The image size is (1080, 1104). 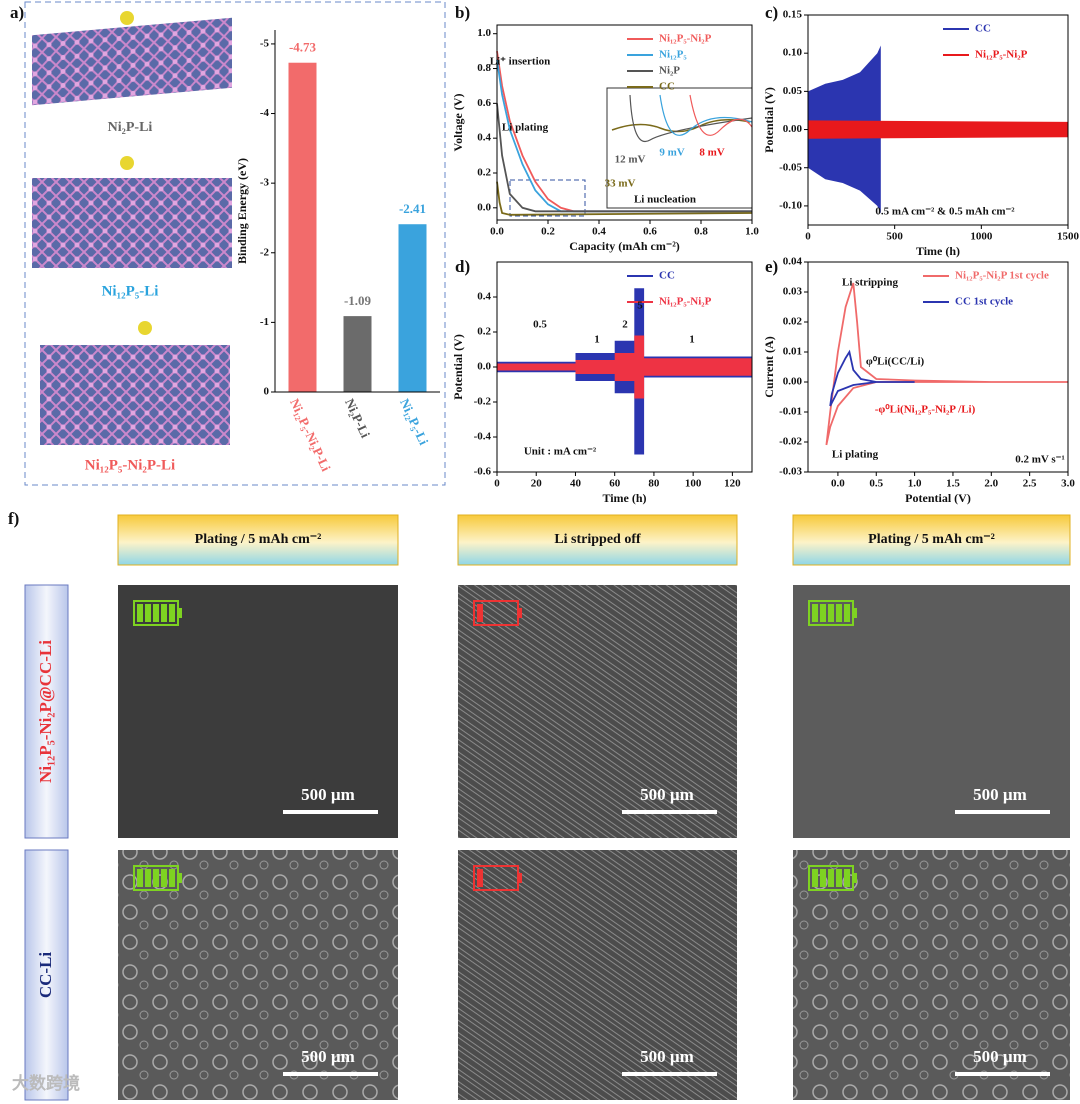 I want to click on structure-label: Ni₁₂P₅-Ni₂P-Li, so click(x=130, y=465).